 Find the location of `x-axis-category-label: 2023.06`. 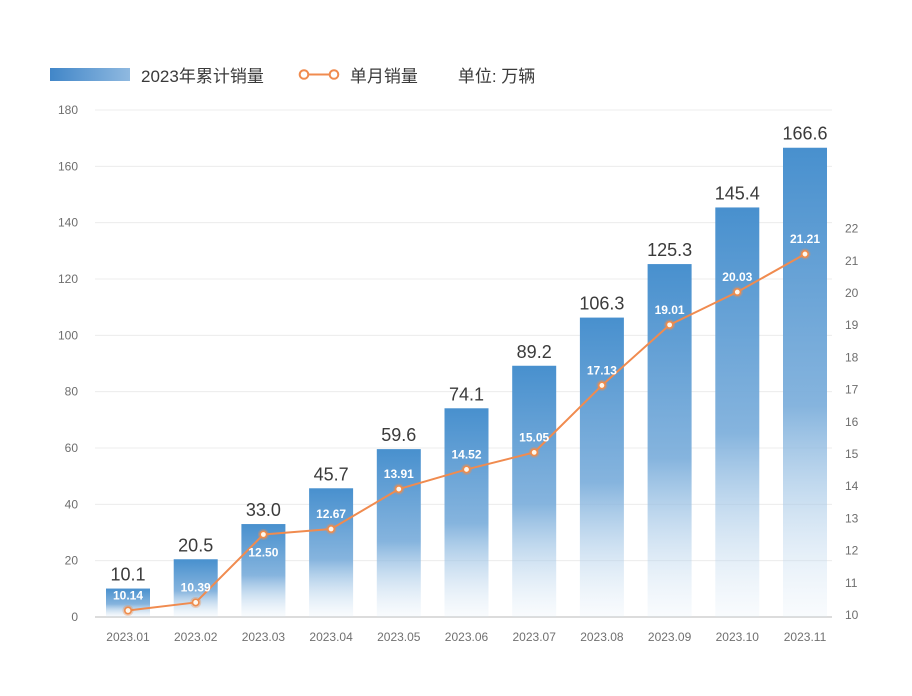

x-axis-category-label: 2023.06 is located at coordinates (467, 637).